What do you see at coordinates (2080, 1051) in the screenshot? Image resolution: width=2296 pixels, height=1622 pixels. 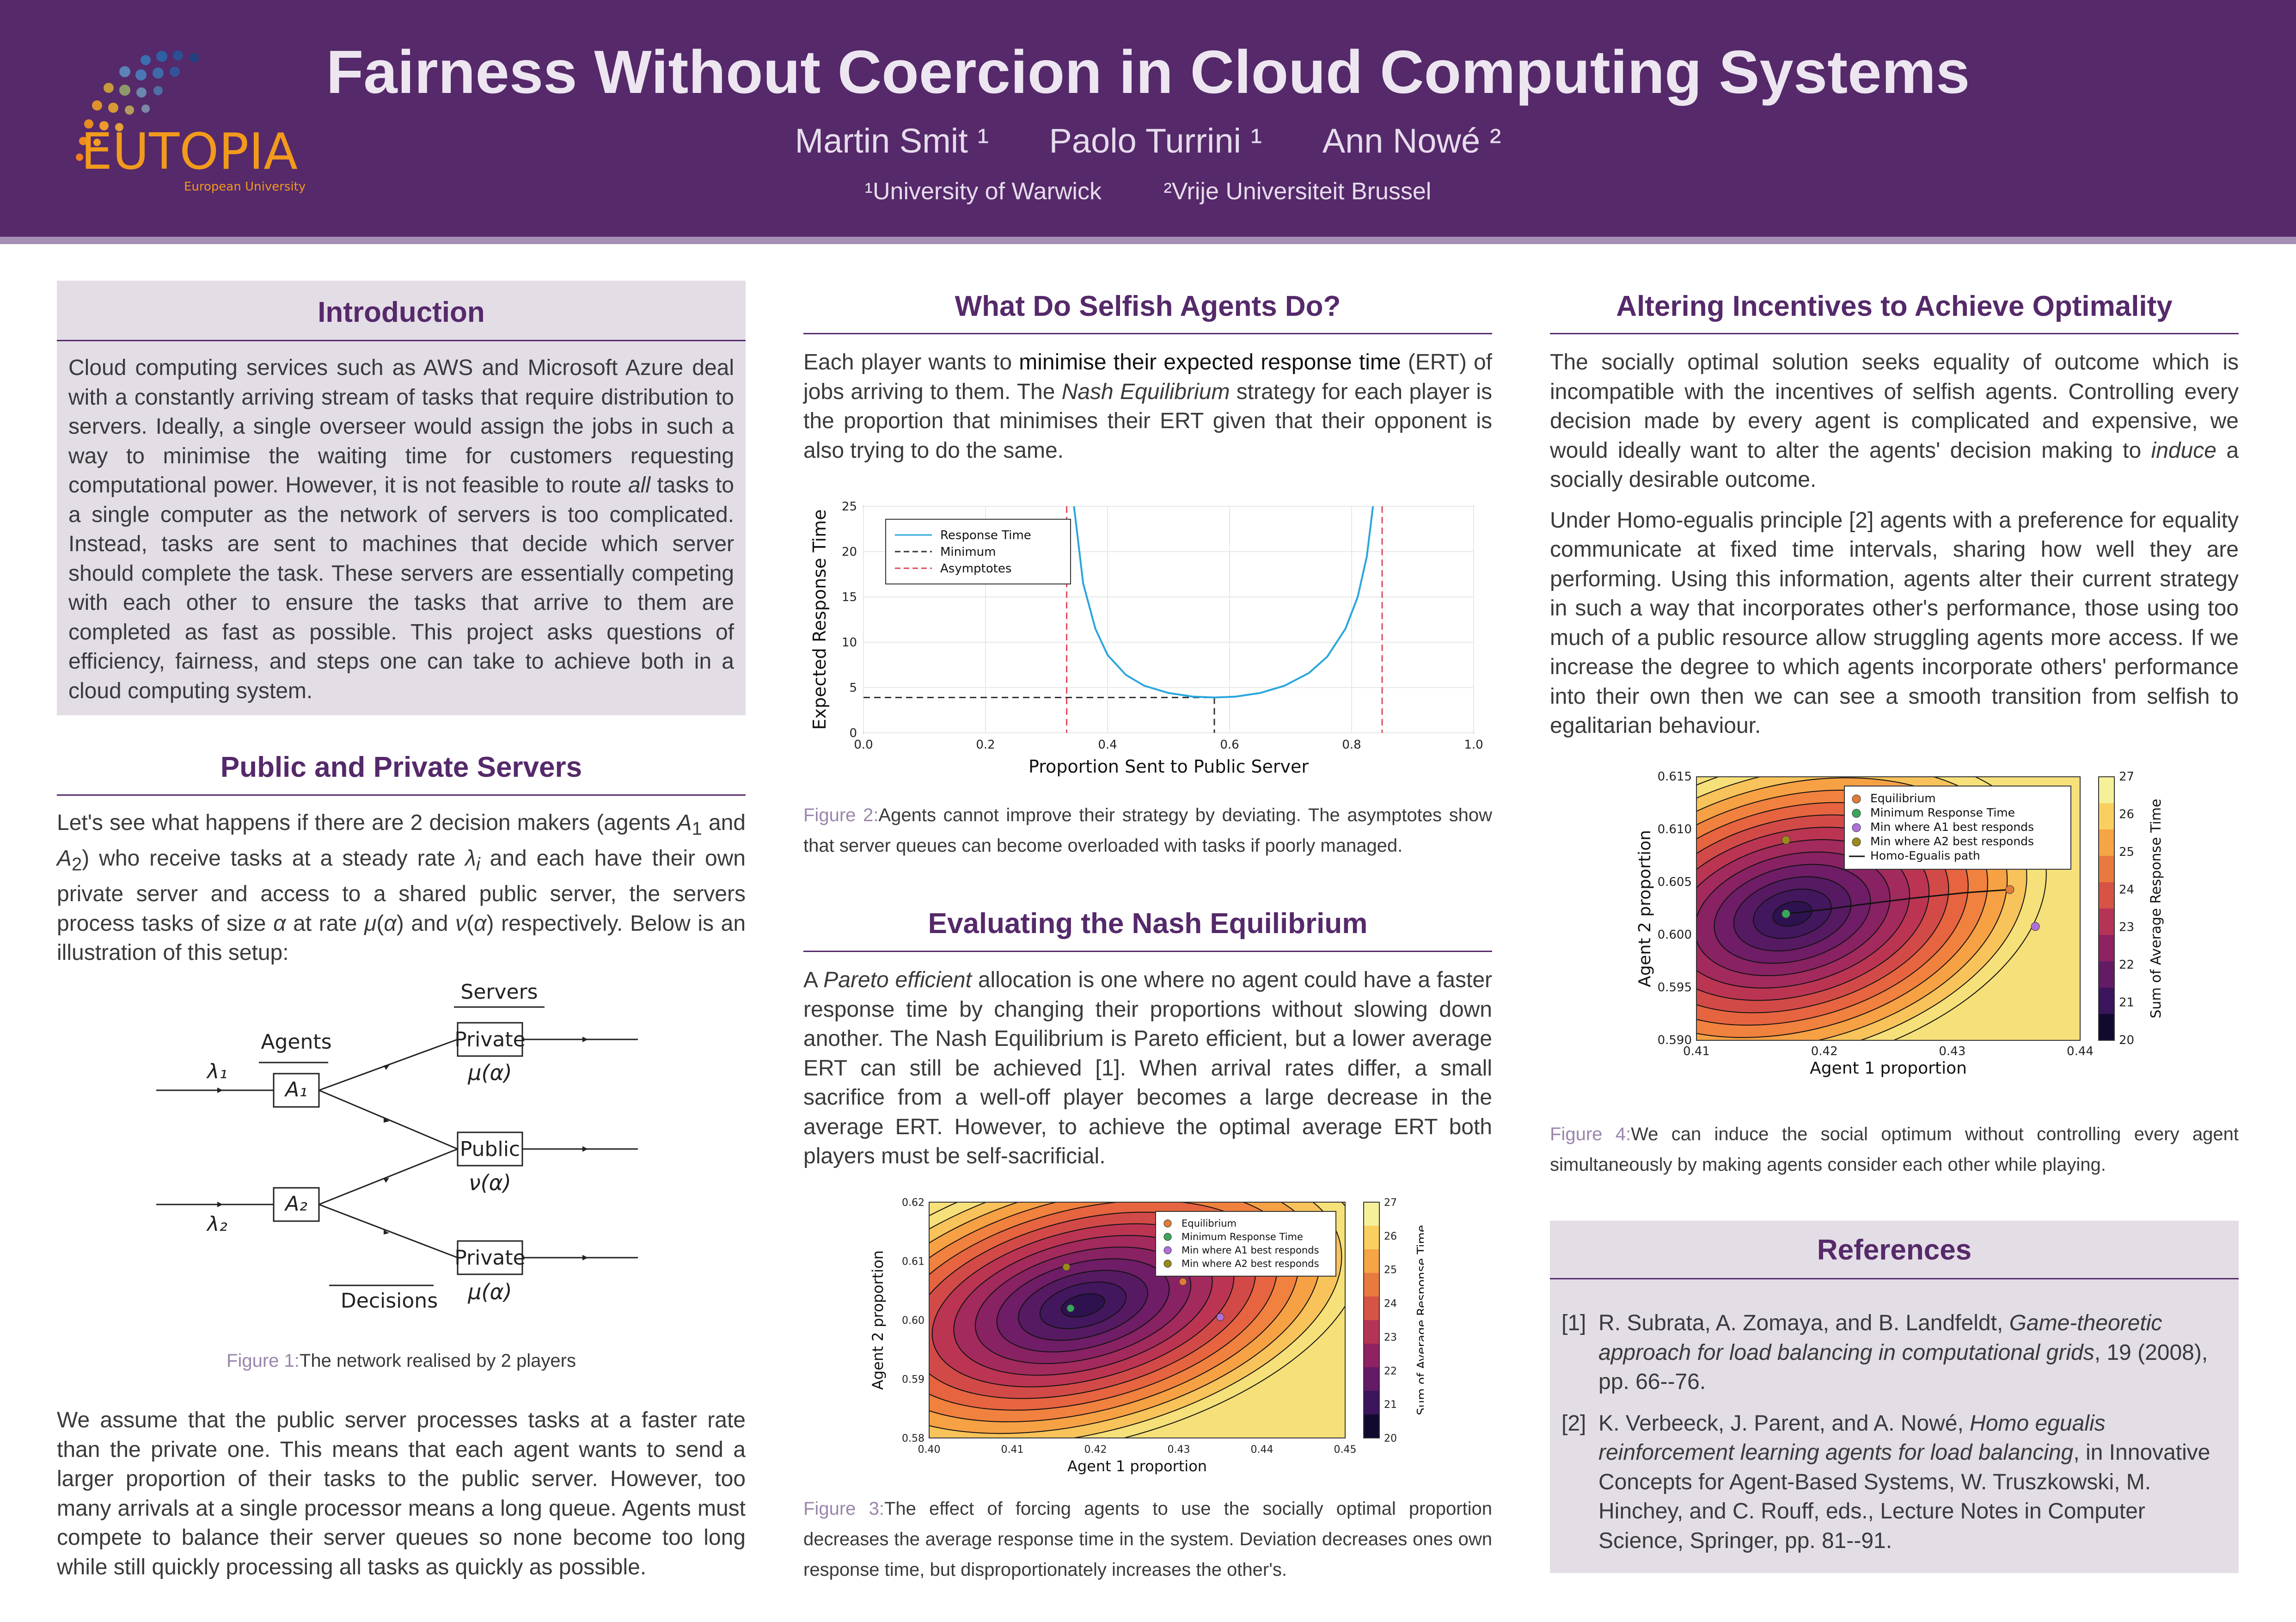 I see `x-tick-label: 0.44` at bounding box center [2080, 1051].